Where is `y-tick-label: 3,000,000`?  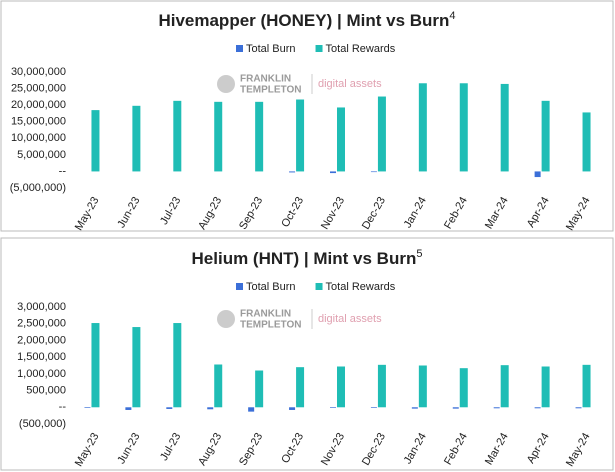 y-tick-label: 3,000,000 is located at coordinates (41, 307).